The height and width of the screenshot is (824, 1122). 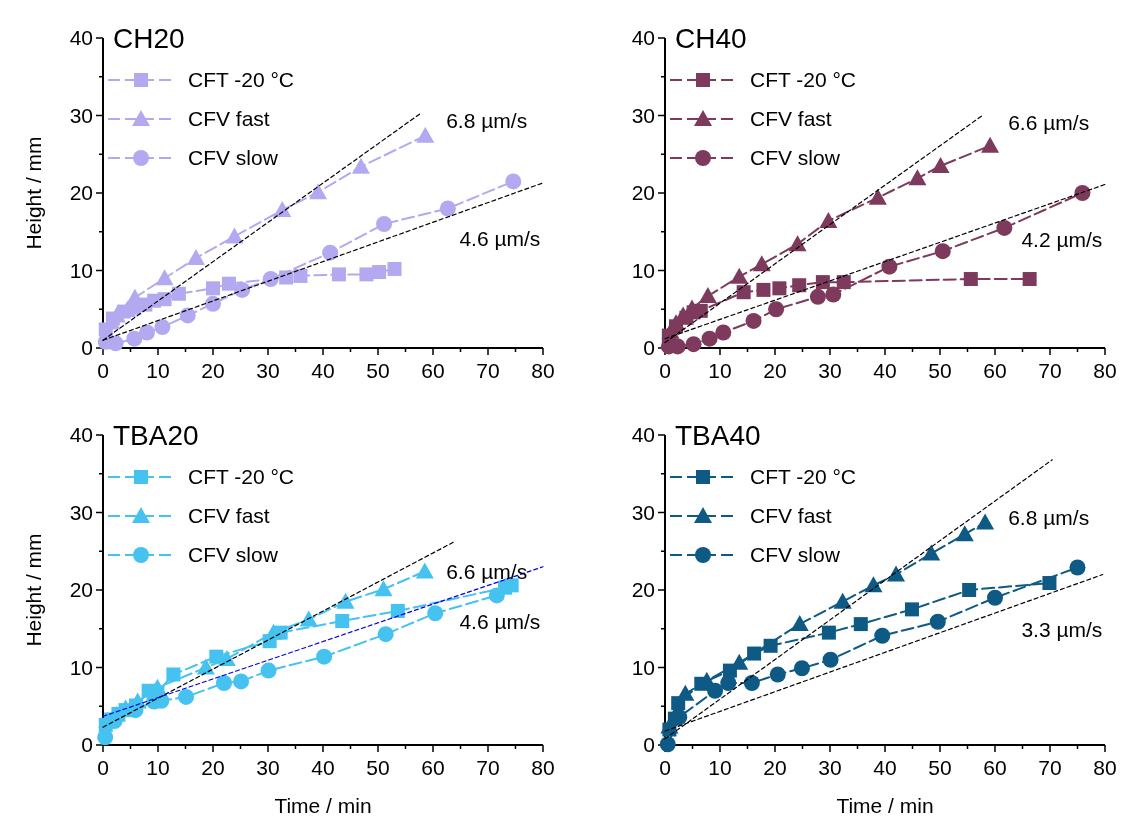 I want to click on chart-title: CH20, so click(x=149, y=38).